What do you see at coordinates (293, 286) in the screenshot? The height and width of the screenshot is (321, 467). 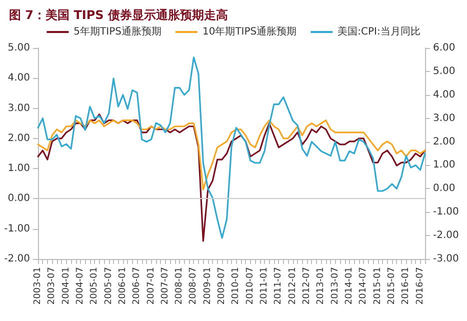 I see `x-tick-label: 2012-01` at bounding box center [293, 286].